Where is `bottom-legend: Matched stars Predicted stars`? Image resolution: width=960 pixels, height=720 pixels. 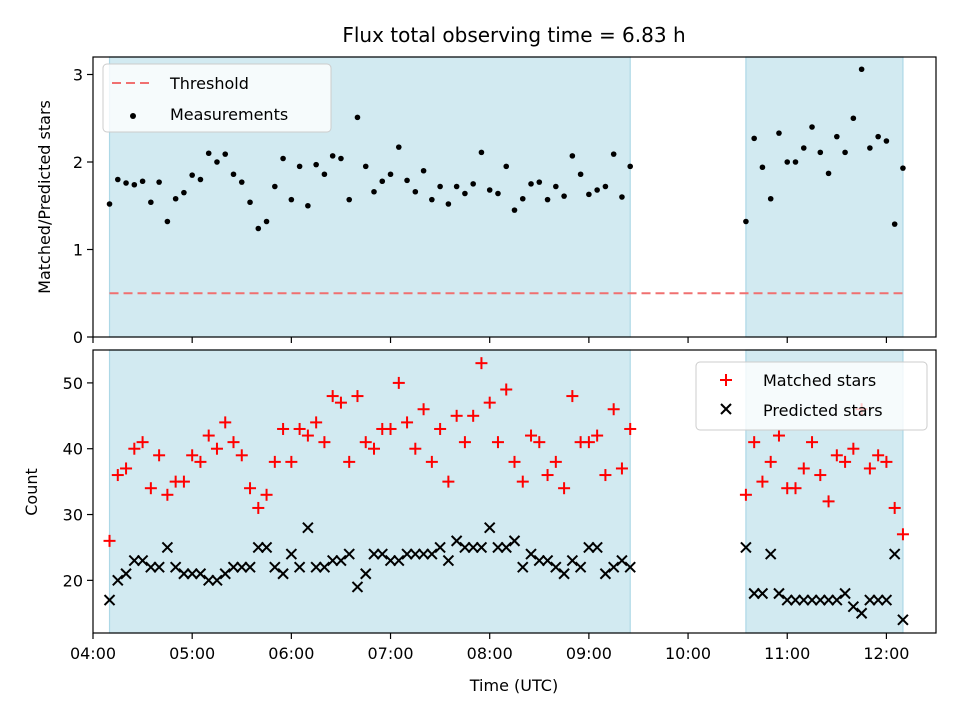 bottom-legend: Matched stars Predicted stars is located at coordinates (811, 396).